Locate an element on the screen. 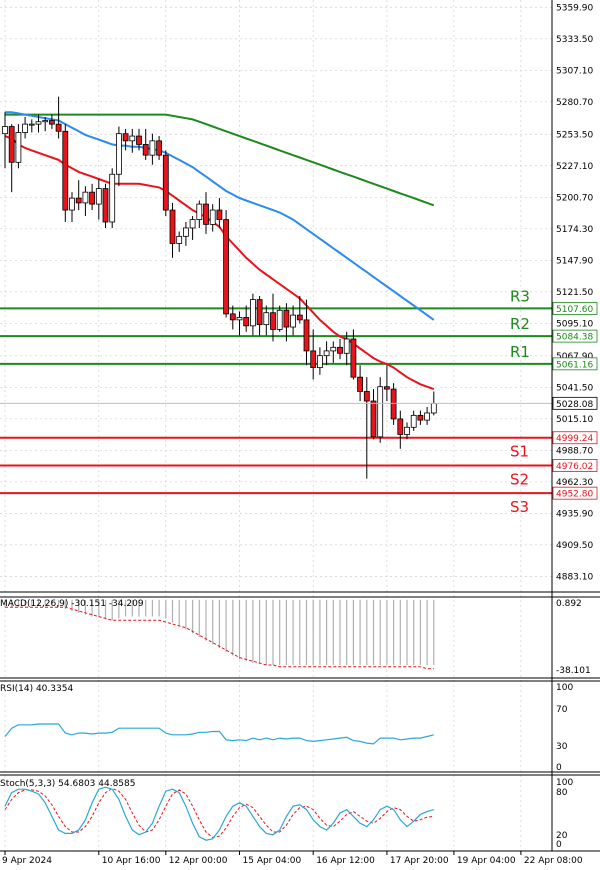 The height and width of the screenshot is (870, 600). level-tag-s2: 4976.02 is located at coordinates (574, 467).